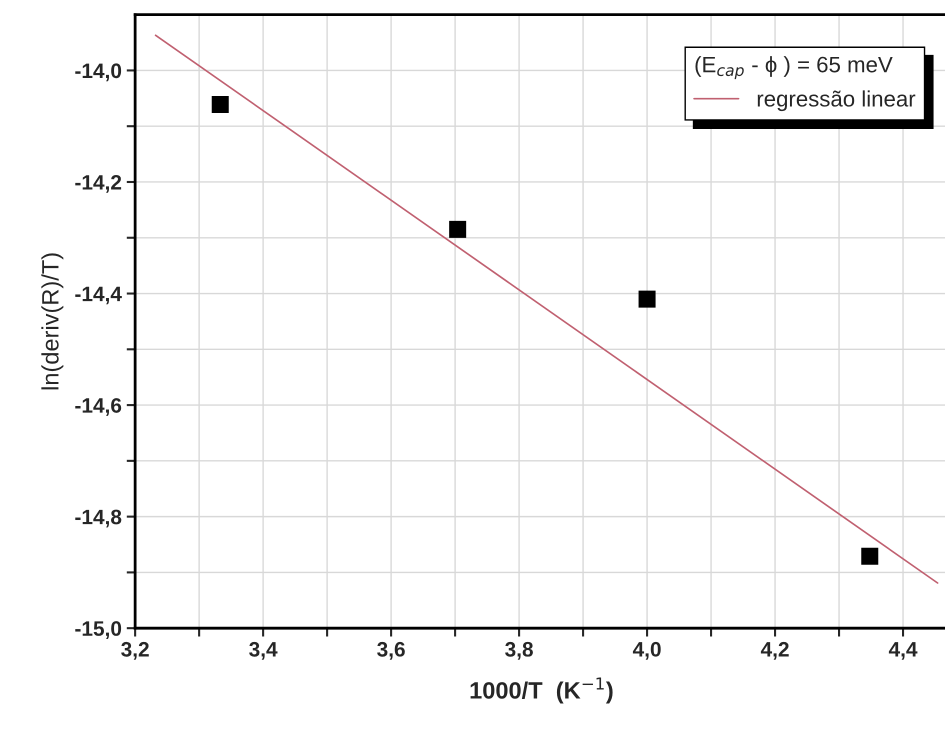 The width and height of the screenshot is (945, 733). I want to click on y-tick-label: -15,0, so click(98, 630).